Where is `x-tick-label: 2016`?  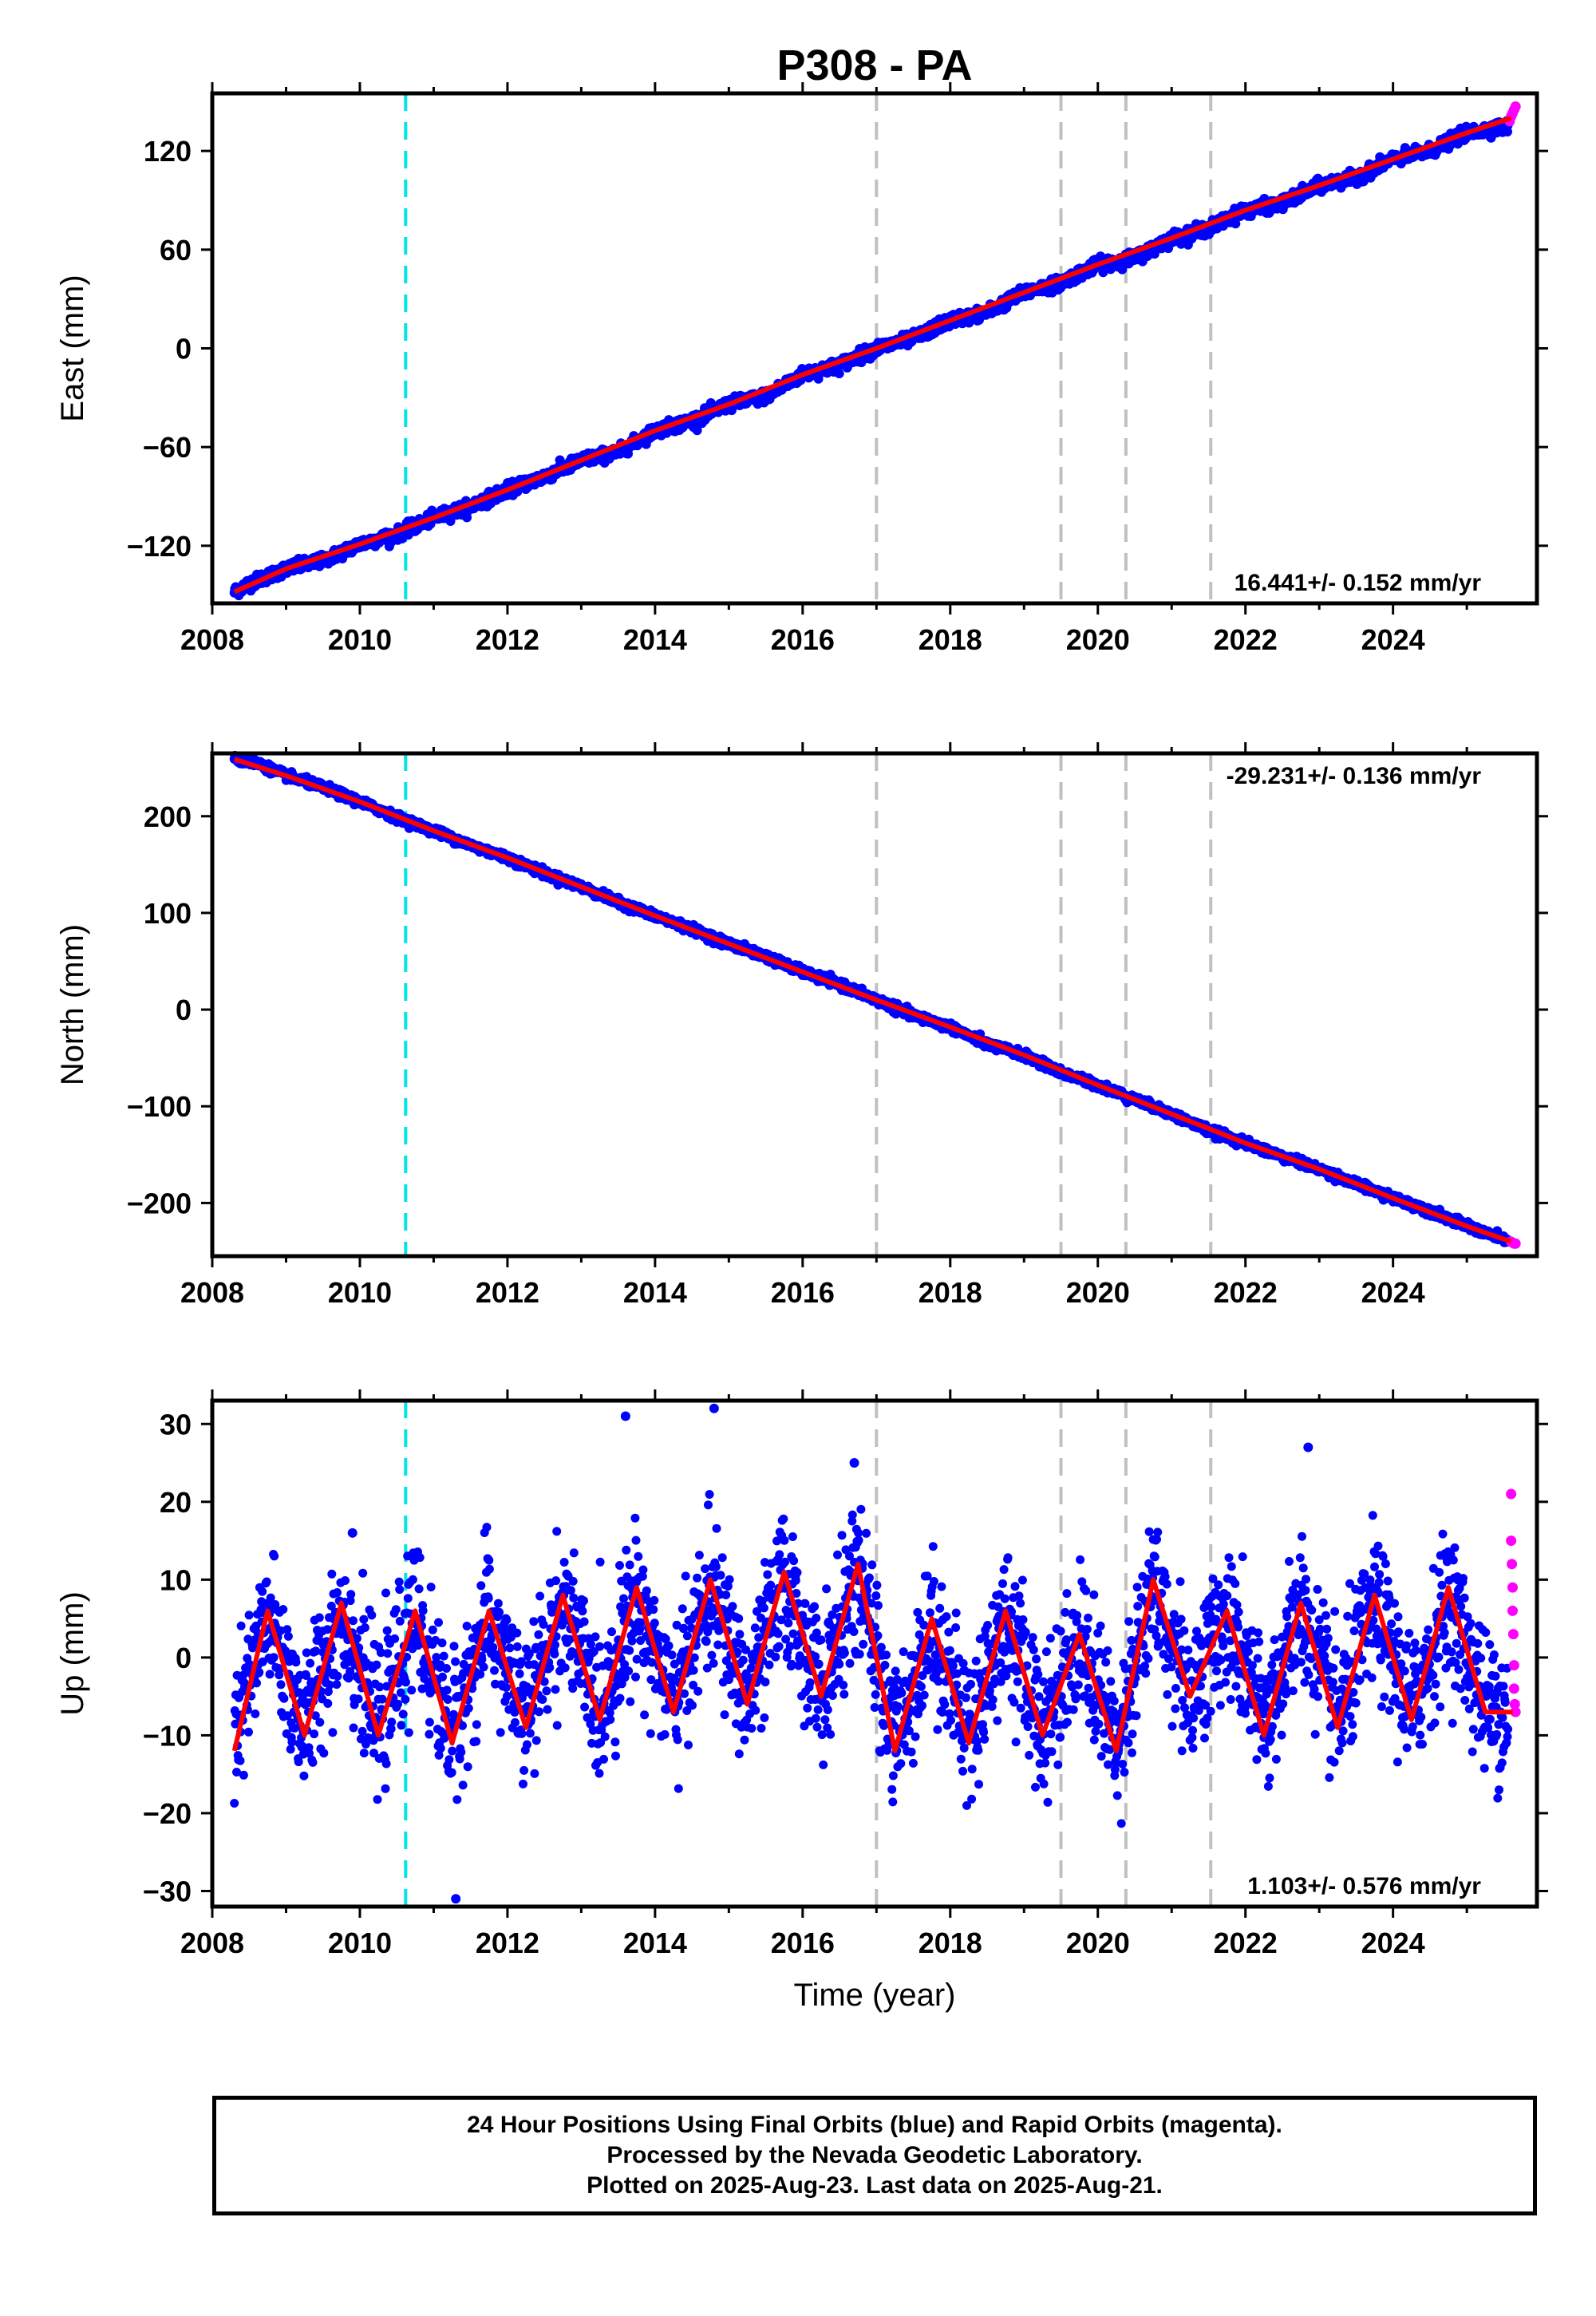 x-tick-label: 2016 is located at coordinates (803, 639).